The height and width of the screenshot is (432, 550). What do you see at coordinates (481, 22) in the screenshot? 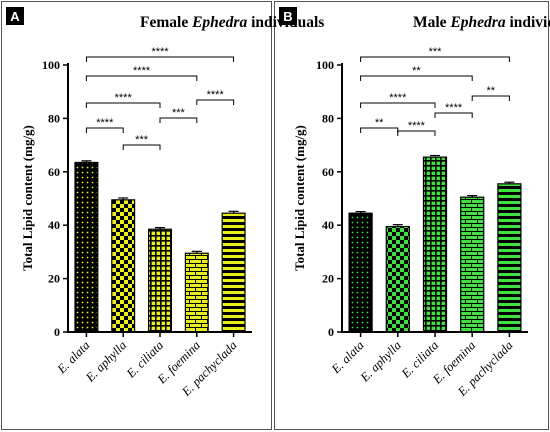
I see `panel-b-title: Male Ephedra individuals` at bounding box center [481, 22].